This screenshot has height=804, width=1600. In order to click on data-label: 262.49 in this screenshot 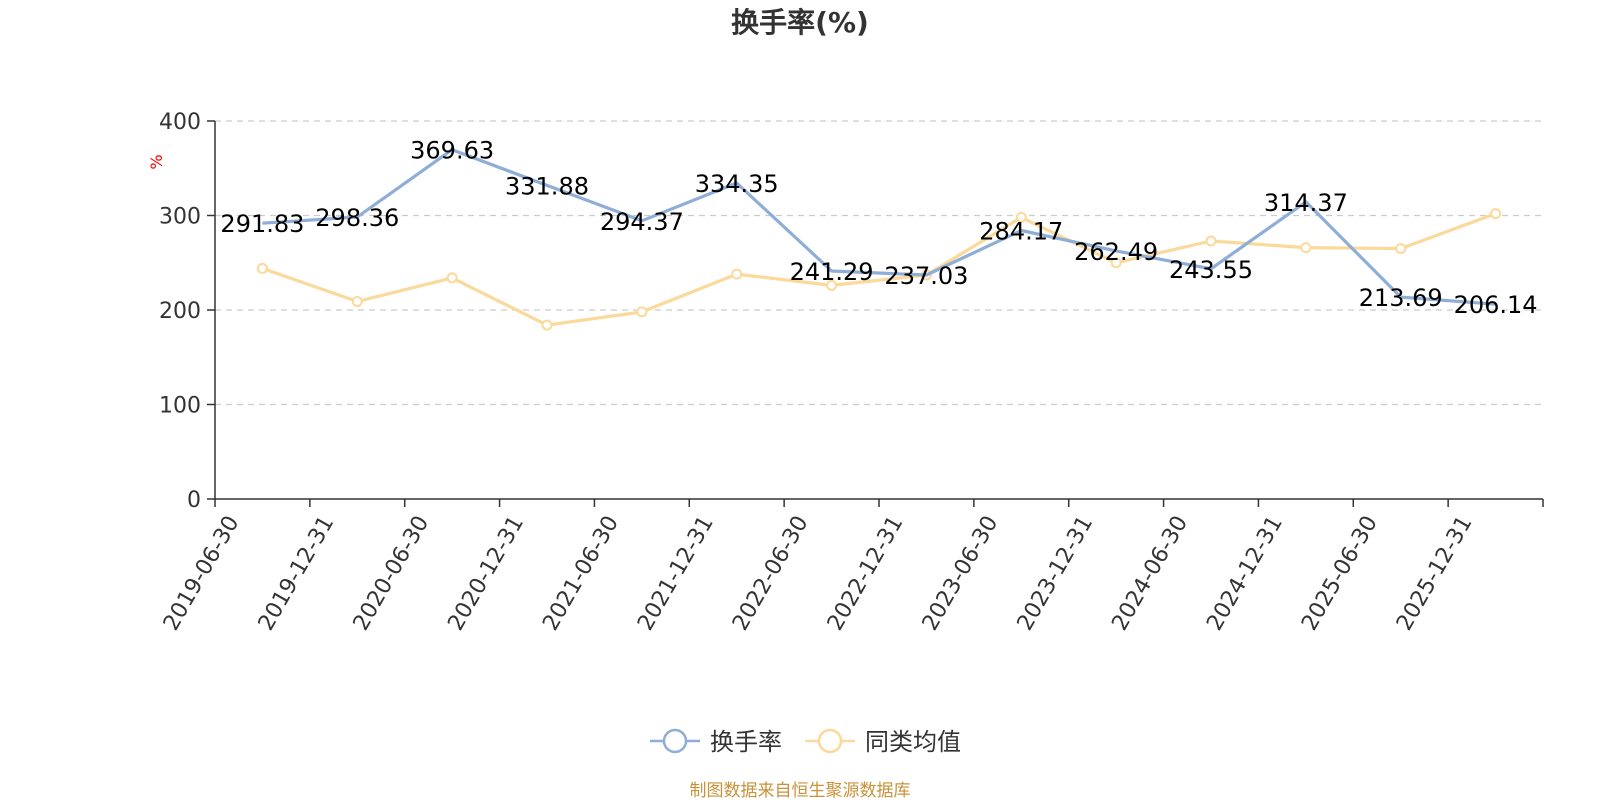, I will do `click(1116, 252)`.